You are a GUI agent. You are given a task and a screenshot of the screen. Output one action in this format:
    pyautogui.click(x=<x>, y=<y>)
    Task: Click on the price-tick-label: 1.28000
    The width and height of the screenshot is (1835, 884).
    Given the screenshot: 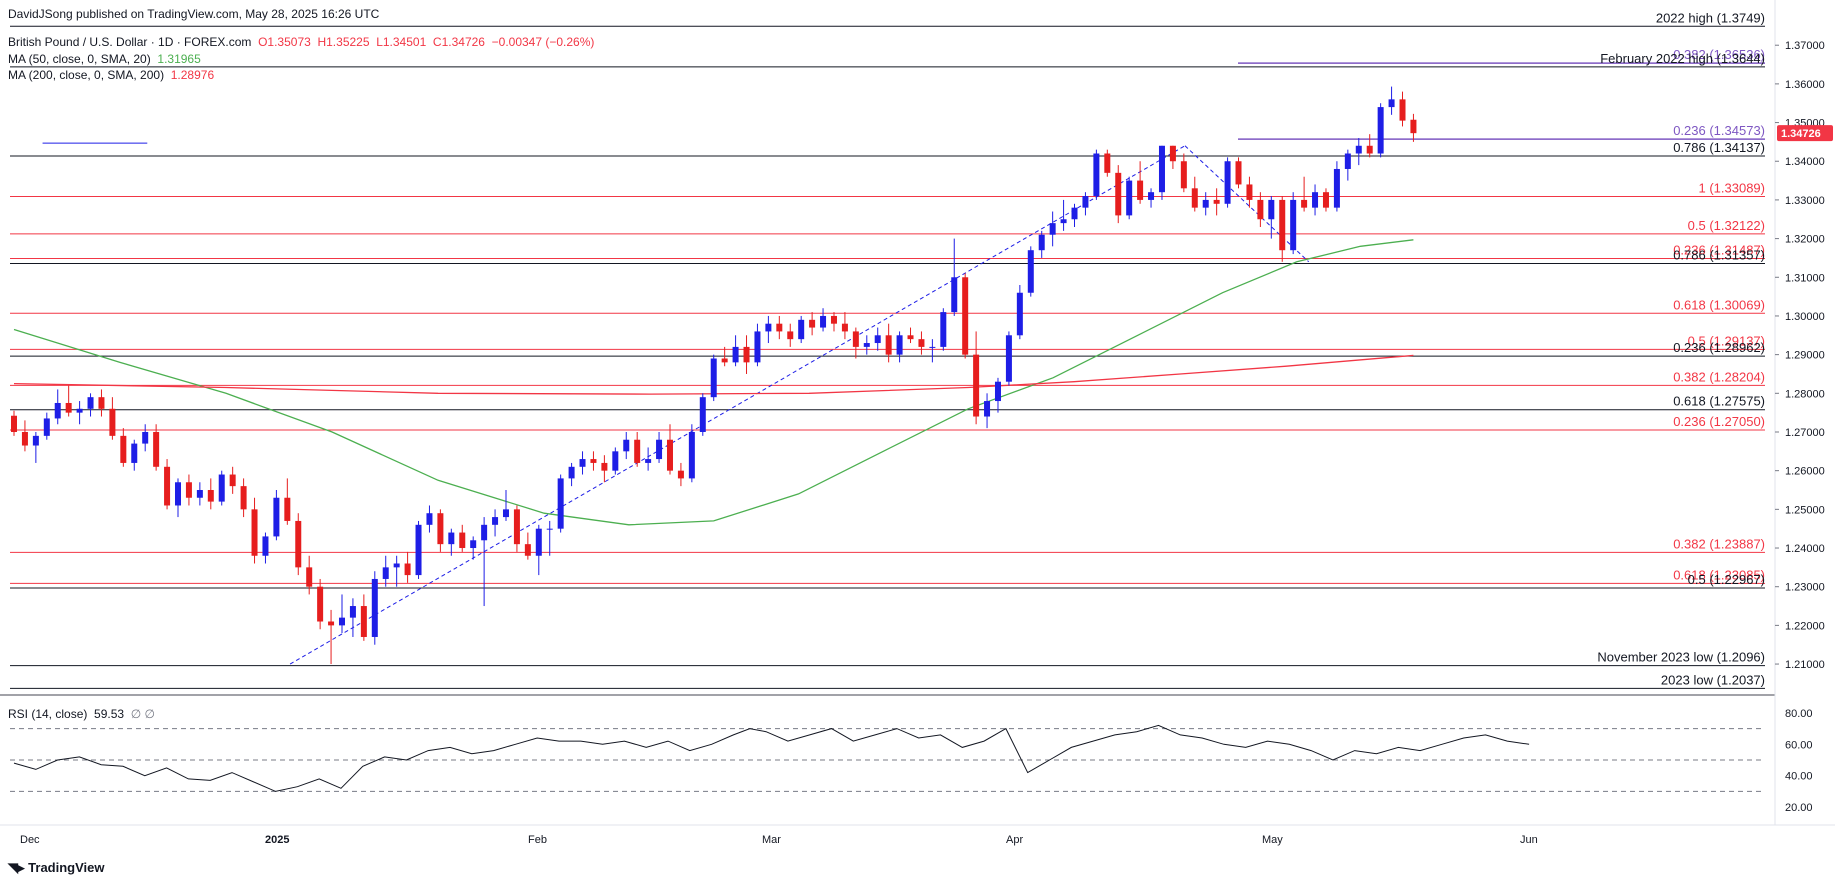 What is the action you would take?
    pyautogui.click(x=1805, y=394)
    